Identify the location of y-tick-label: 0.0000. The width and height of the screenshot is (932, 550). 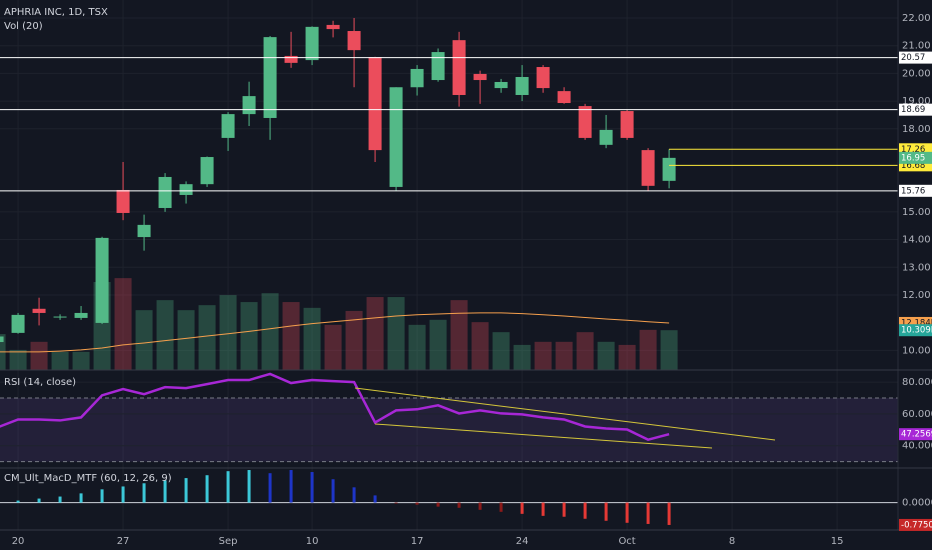
(917, 503).